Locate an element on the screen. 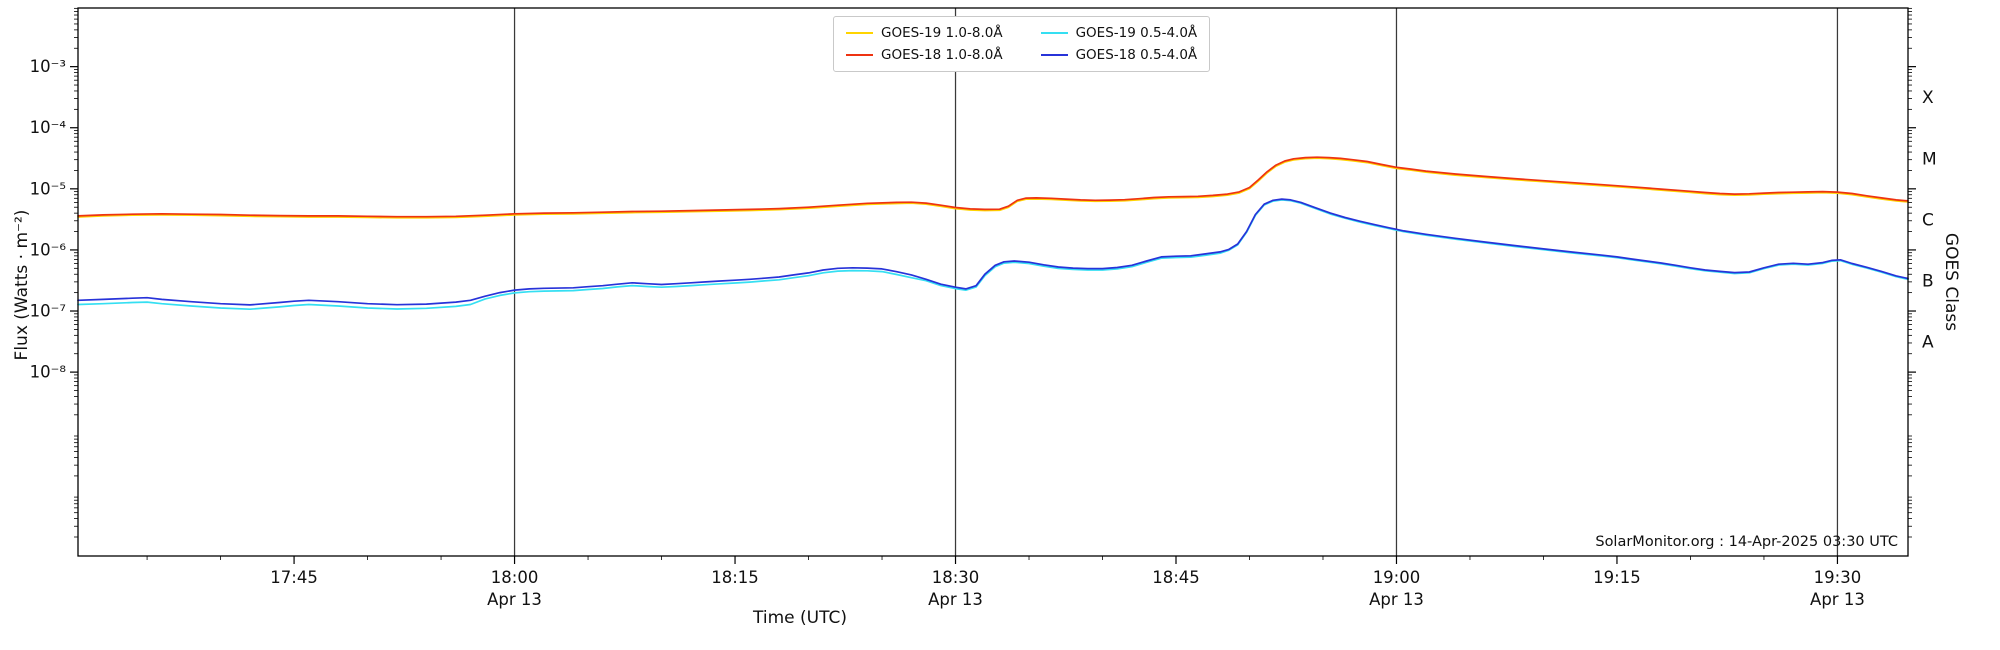  legend-item-goes19-short: GOES-19 0.5-4.0Å is located at coordinates (1119, 33).